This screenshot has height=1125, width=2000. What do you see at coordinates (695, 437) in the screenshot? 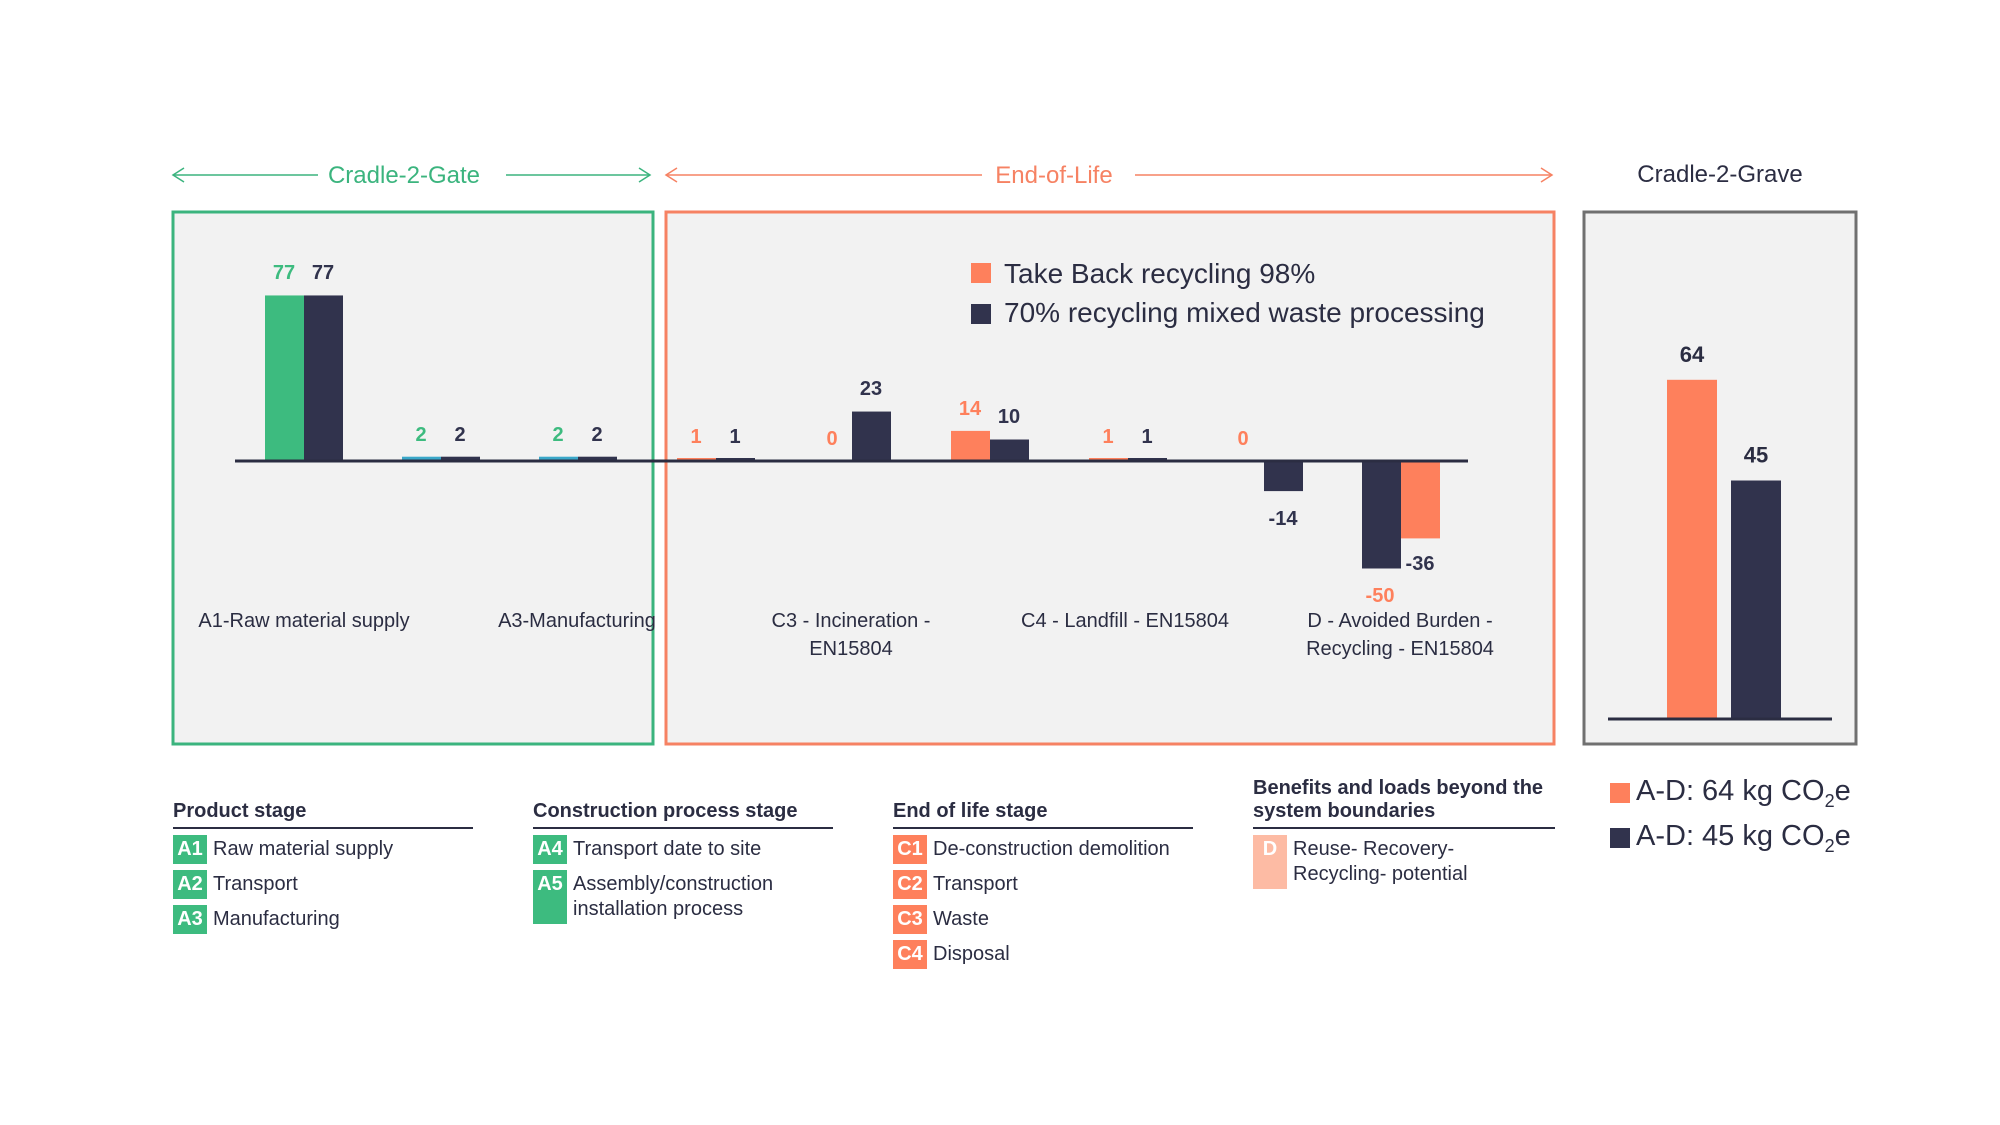
I see `value-label-c1-orange: 1` at bounding box center [695, 437].